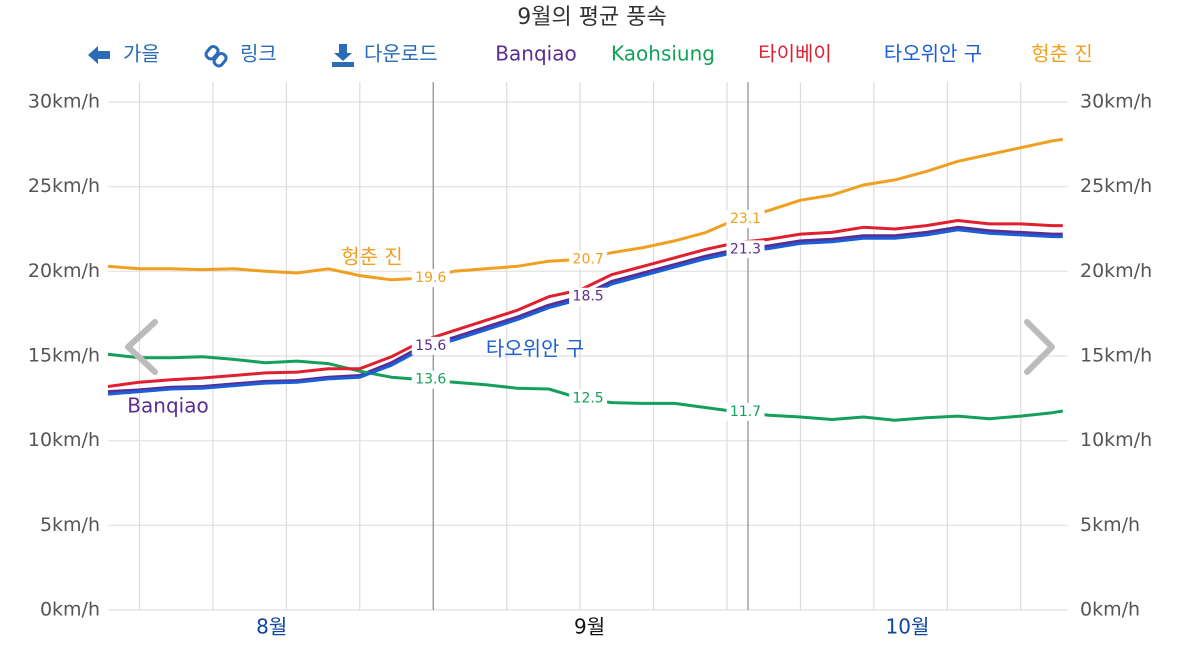  I want to click on data-label: 12.5, so click(588, 398).